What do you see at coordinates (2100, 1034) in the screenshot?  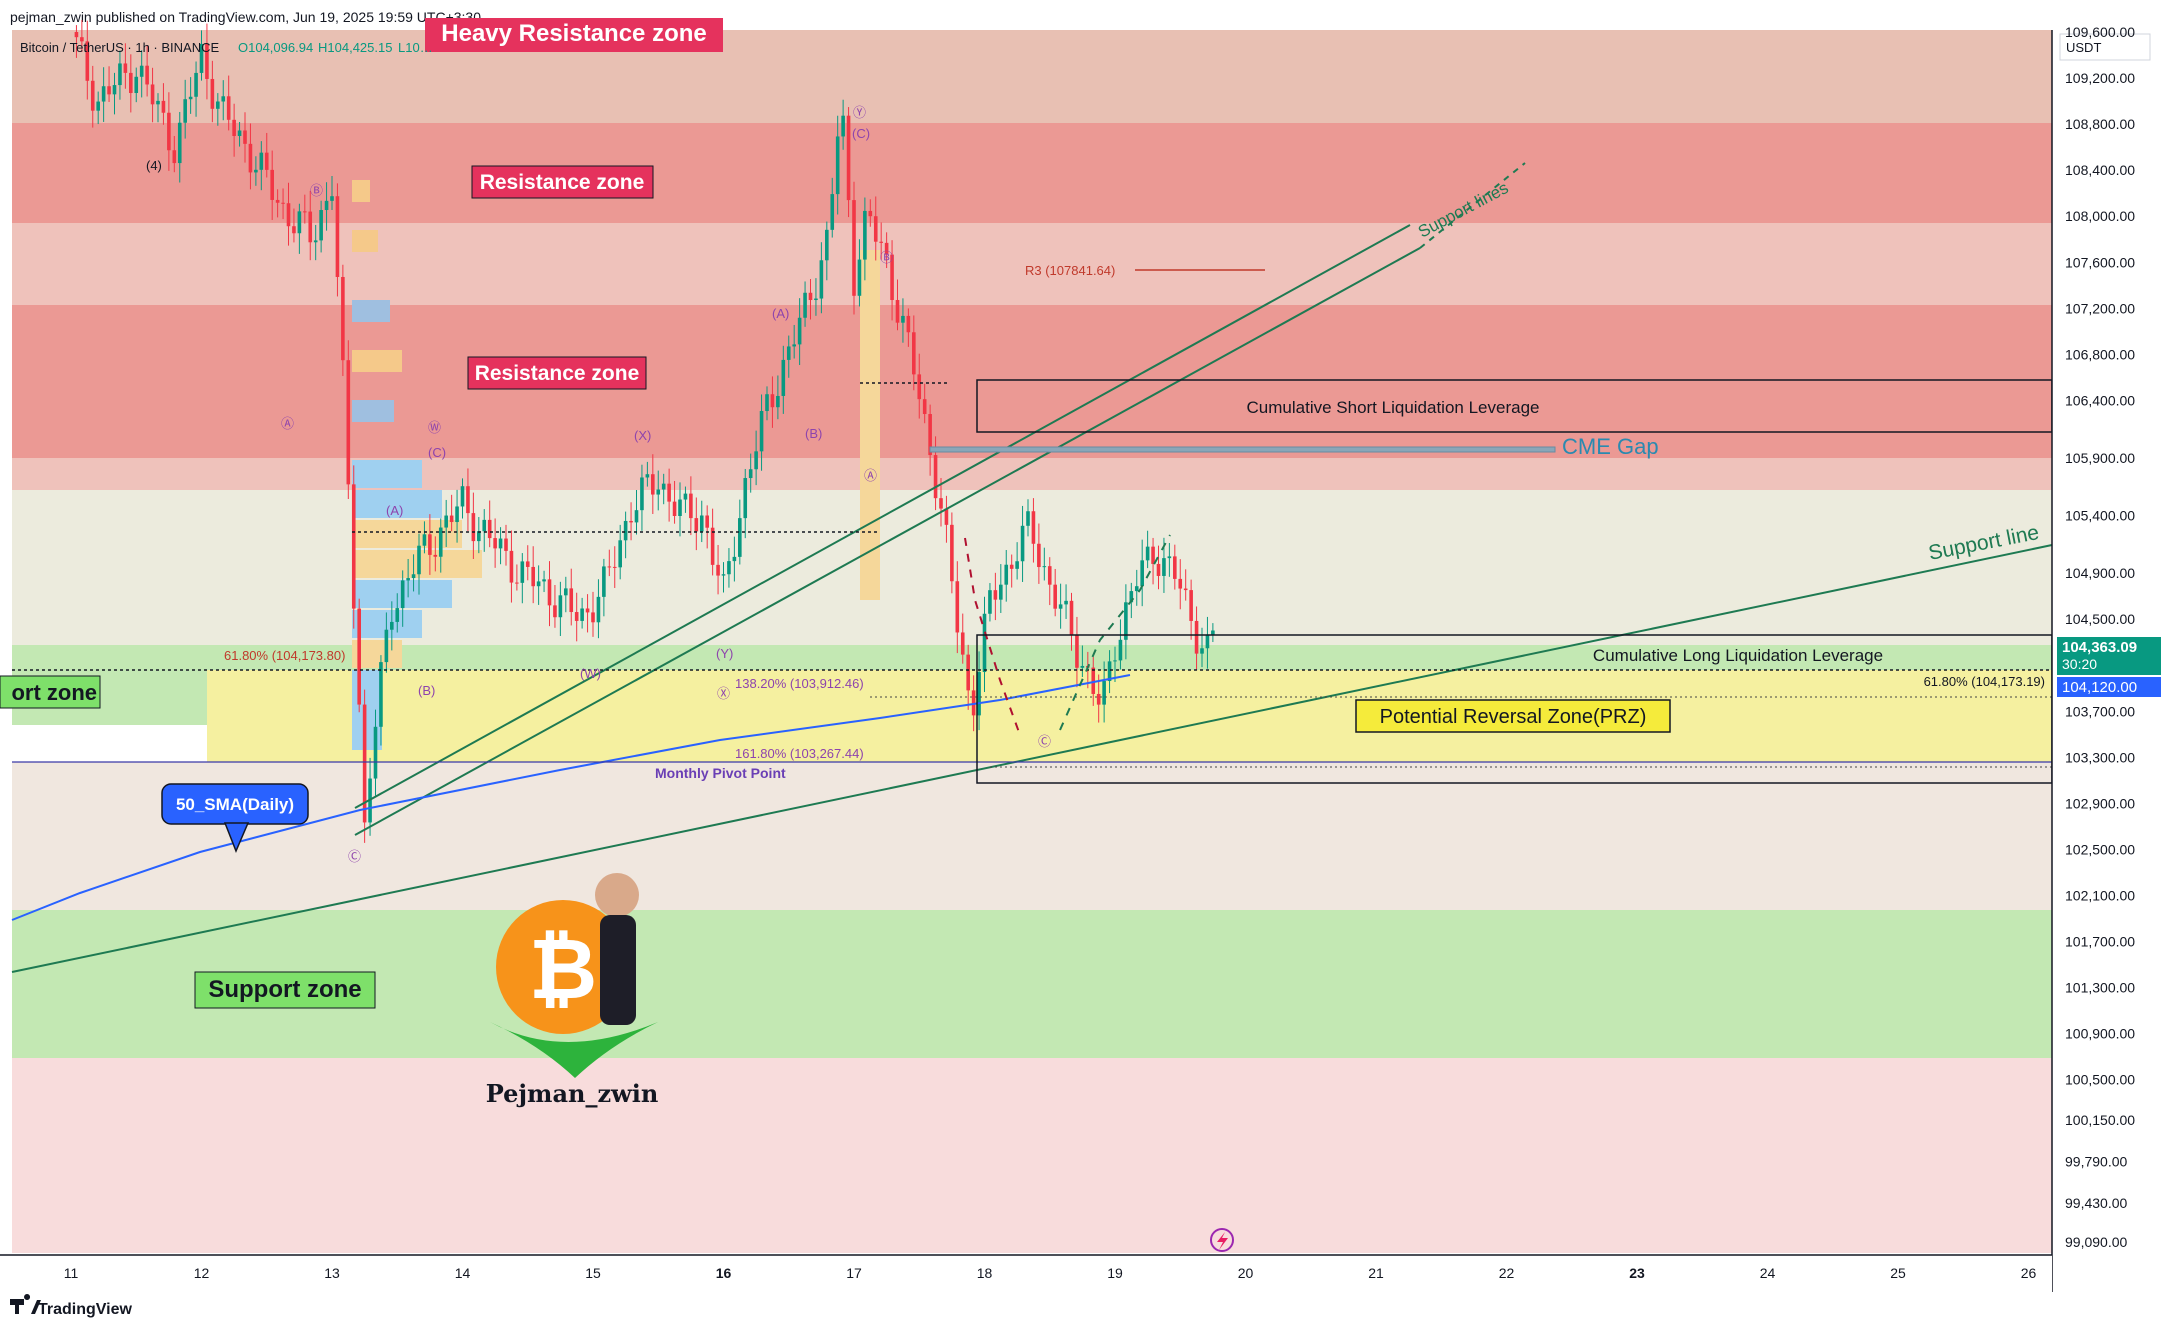 I see `price-tick-label: 100,900.00` at bounding box center [2100, 1034].